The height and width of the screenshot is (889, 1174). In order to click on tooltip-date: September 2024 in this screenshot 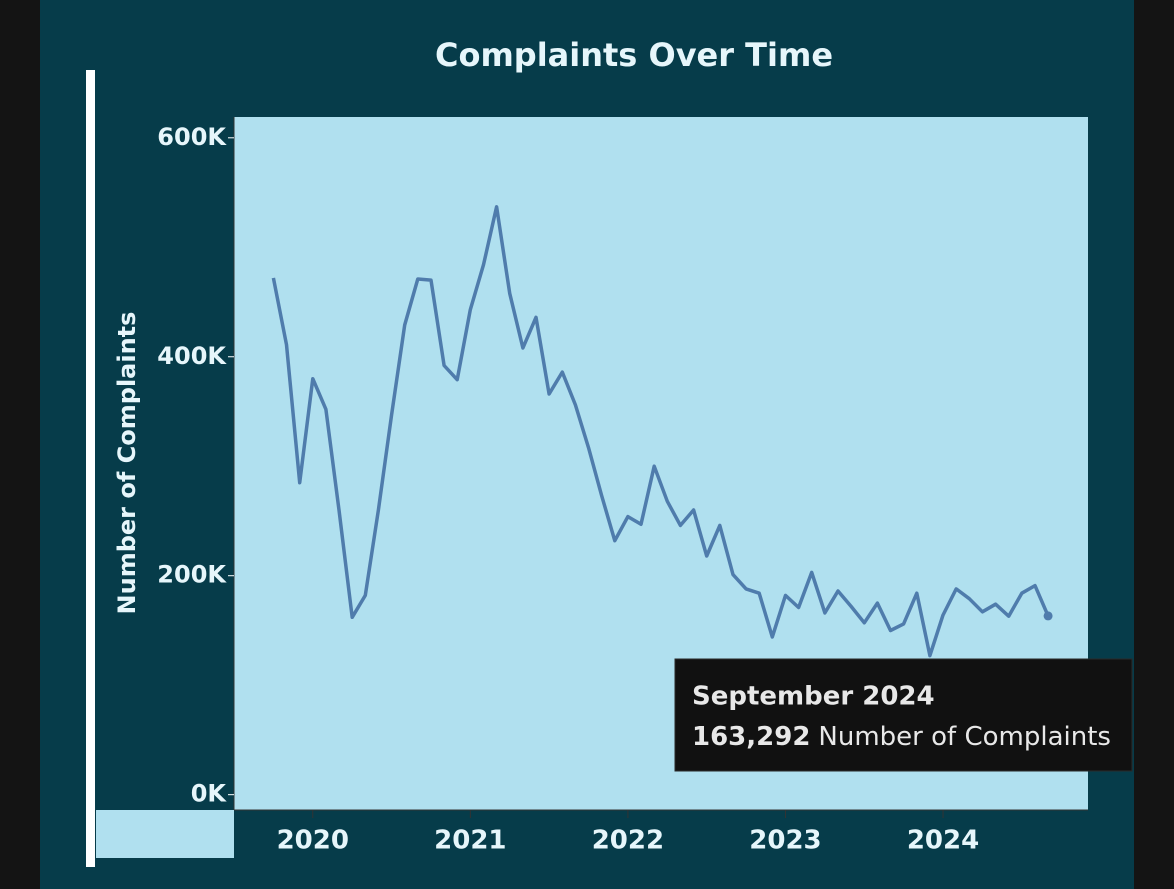, I will do `click(813, 697)`.